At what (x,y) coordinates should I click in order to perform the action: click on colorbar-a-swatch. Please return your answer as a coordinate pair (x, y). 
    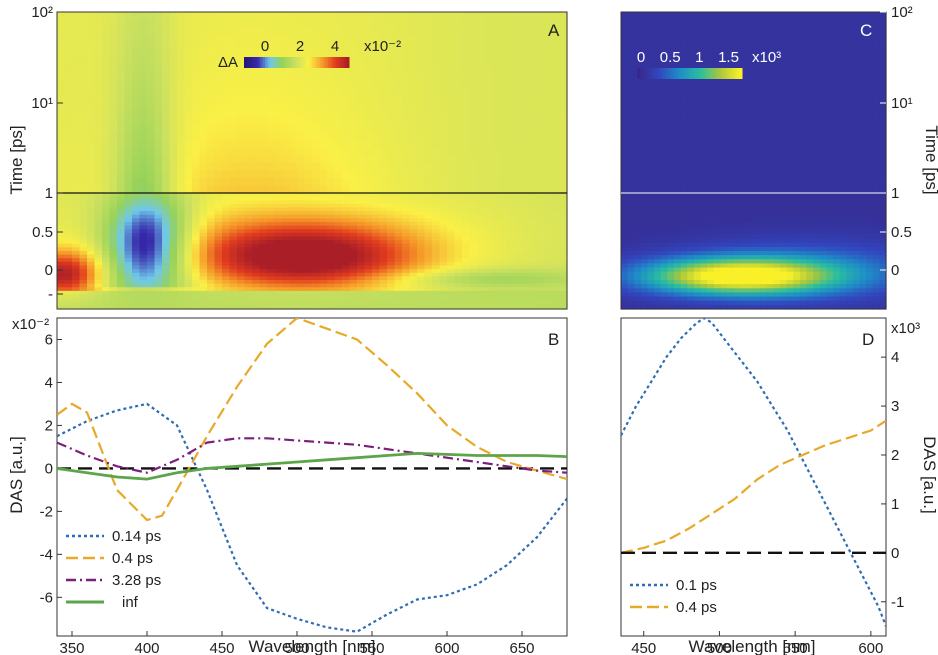
    Looking at the image, I should click on (324, 62).